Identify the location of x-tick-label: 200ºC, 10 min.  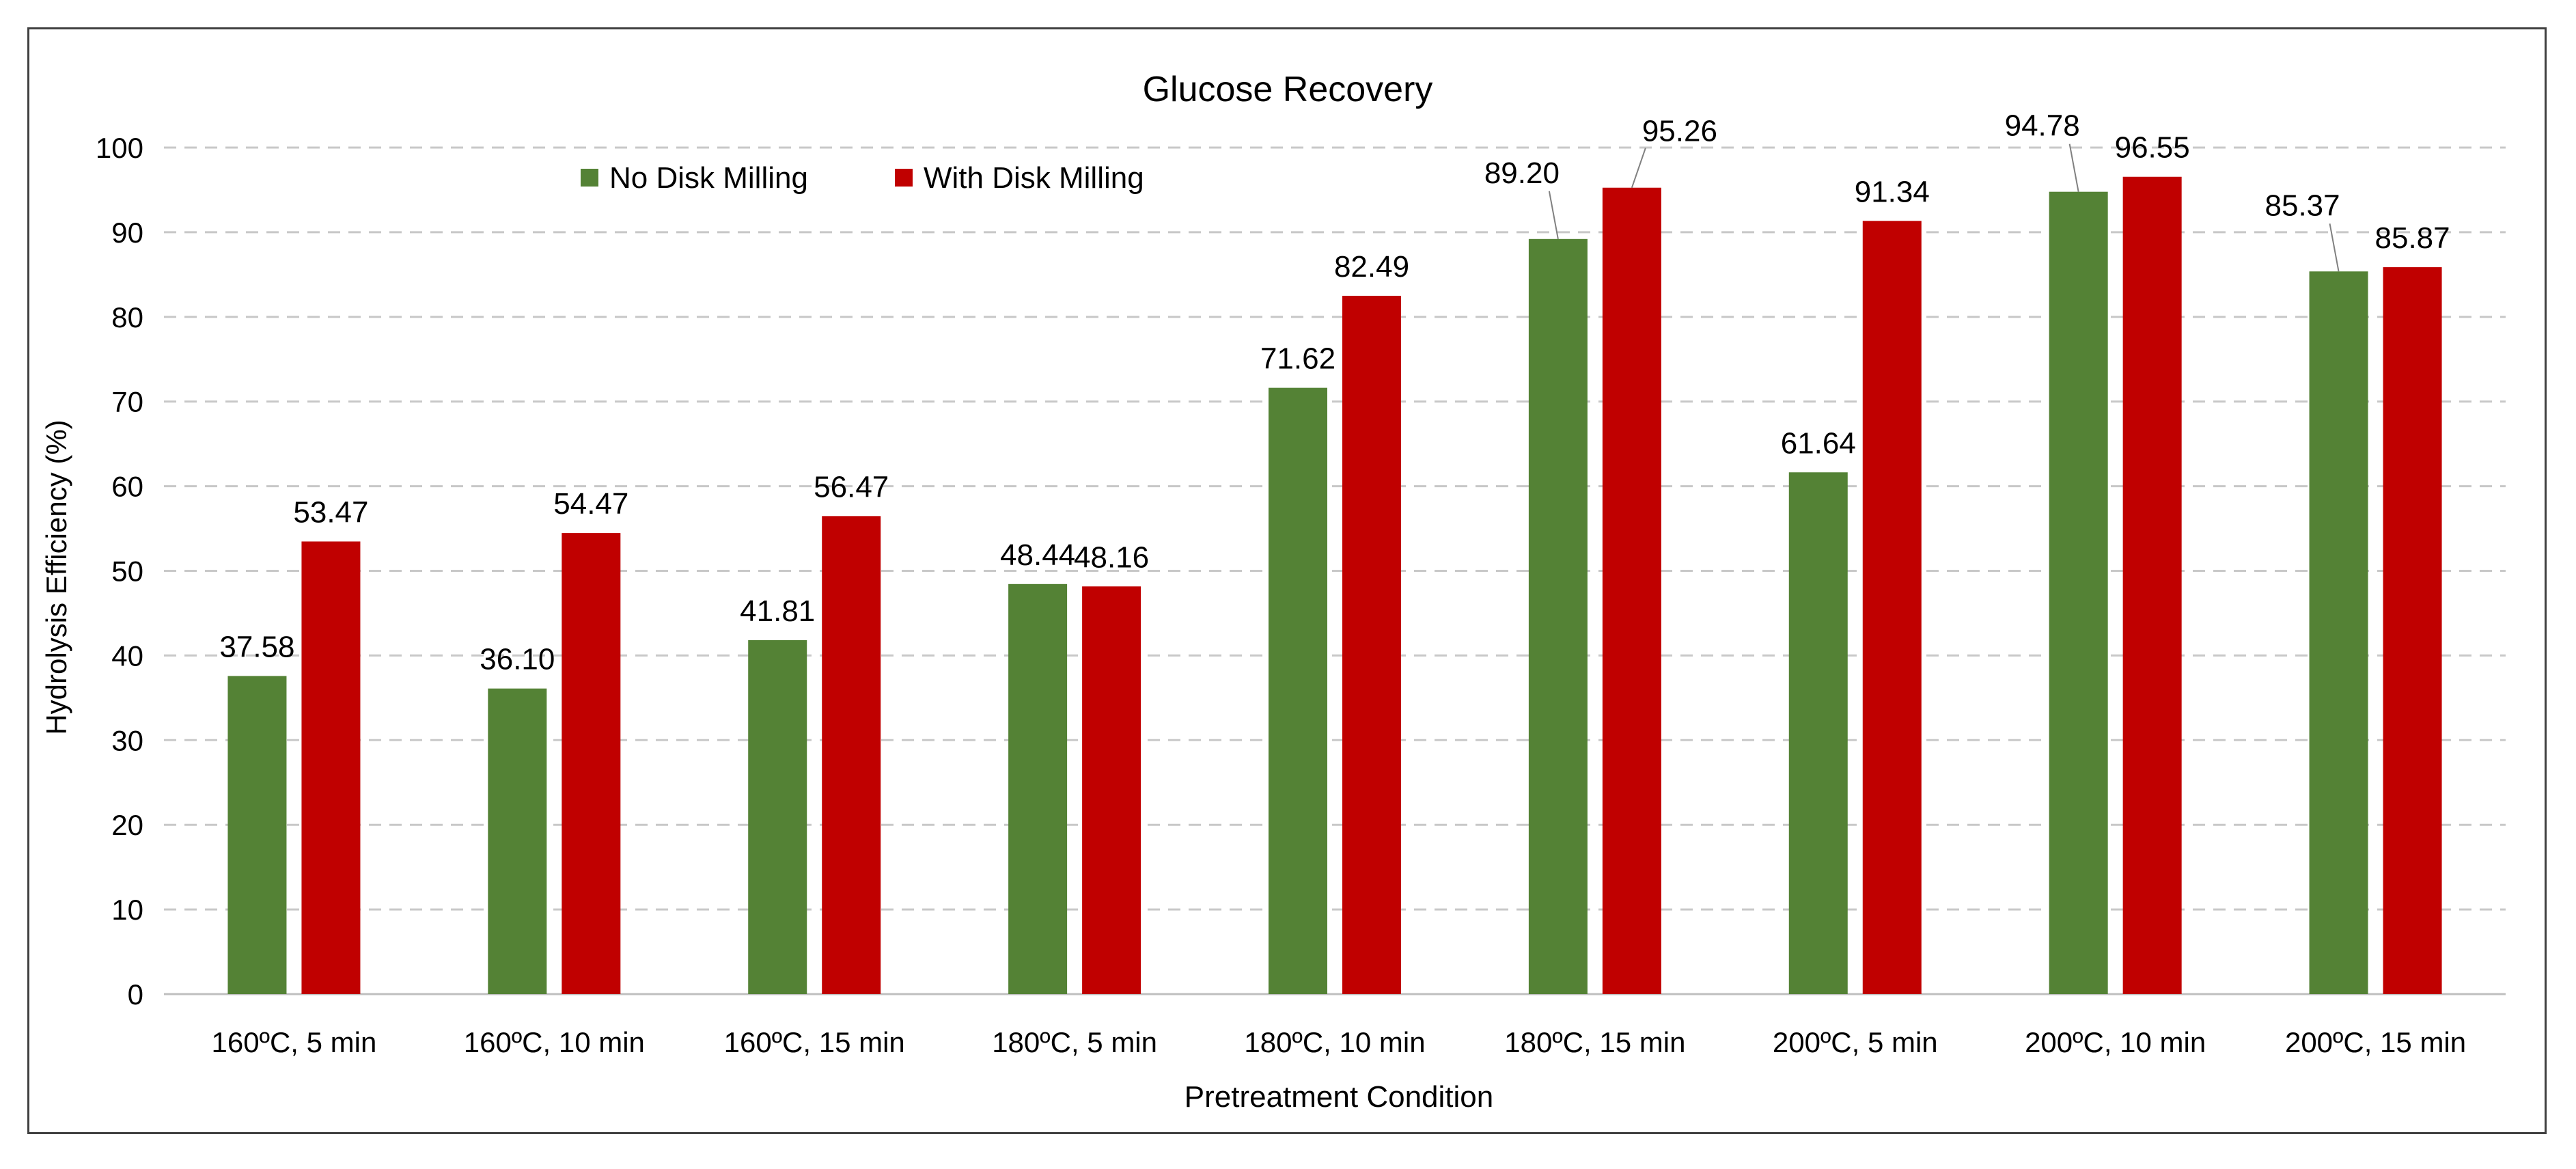
(2115, 1042).